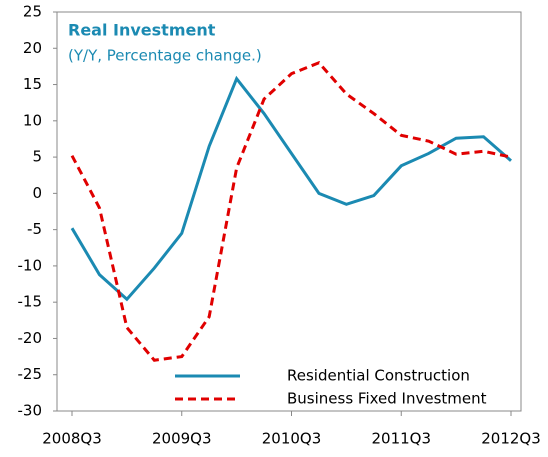  What do you see at coordinates (387, 399) in the screenshot?
I see `legend-label: Business Fixed Investment` at bounding box center [387, 399].